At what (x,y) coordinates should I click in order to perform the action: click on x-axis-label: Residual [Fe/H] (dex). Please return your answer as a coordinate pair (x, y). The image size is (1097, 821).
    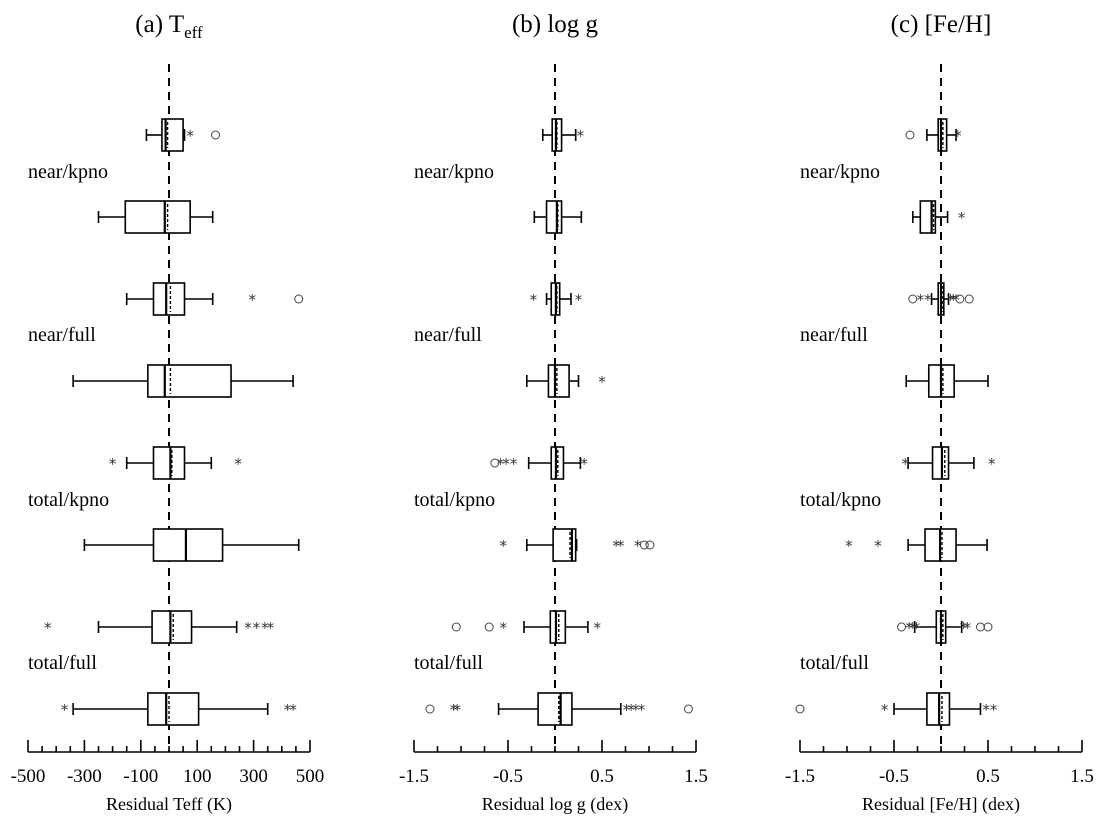
    Looking at the image, I should click on (941, 804).